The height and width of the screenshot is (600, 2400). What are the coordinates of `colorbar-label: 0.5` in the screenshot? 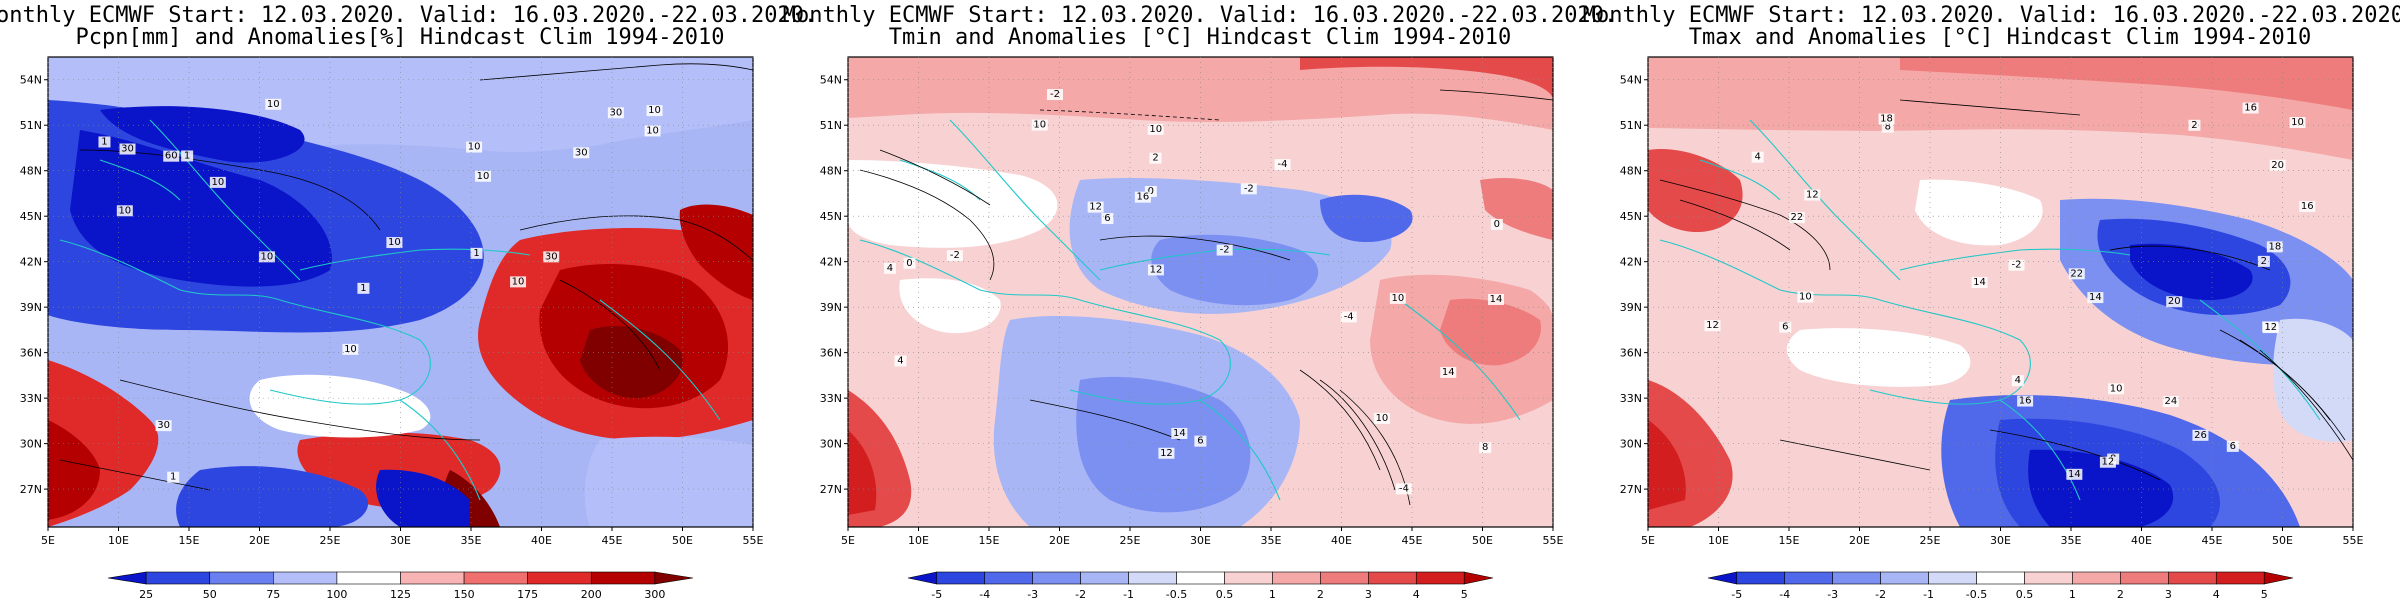 It's located at (1225, 594).